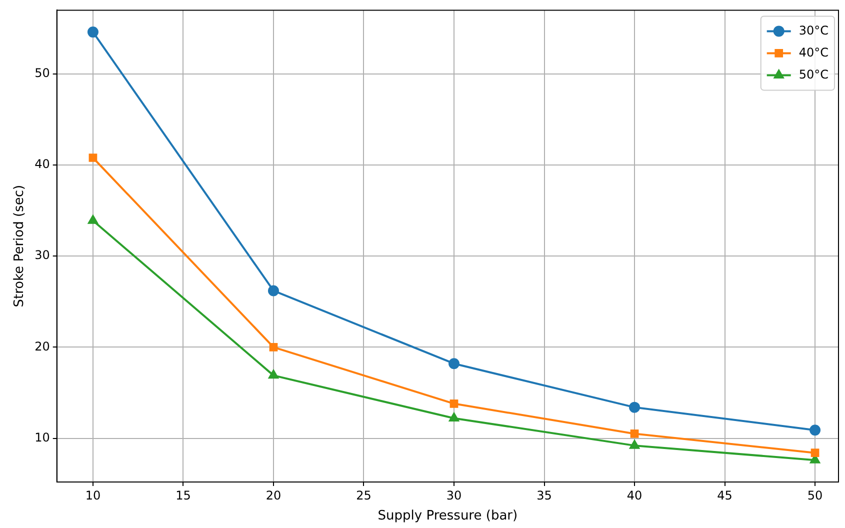 This screenshot has height=528, width=845. What do you see at coordinates (364, 495) in the screenshot?
I see `x-tick-label: 25` at bounding box center [364, 495].